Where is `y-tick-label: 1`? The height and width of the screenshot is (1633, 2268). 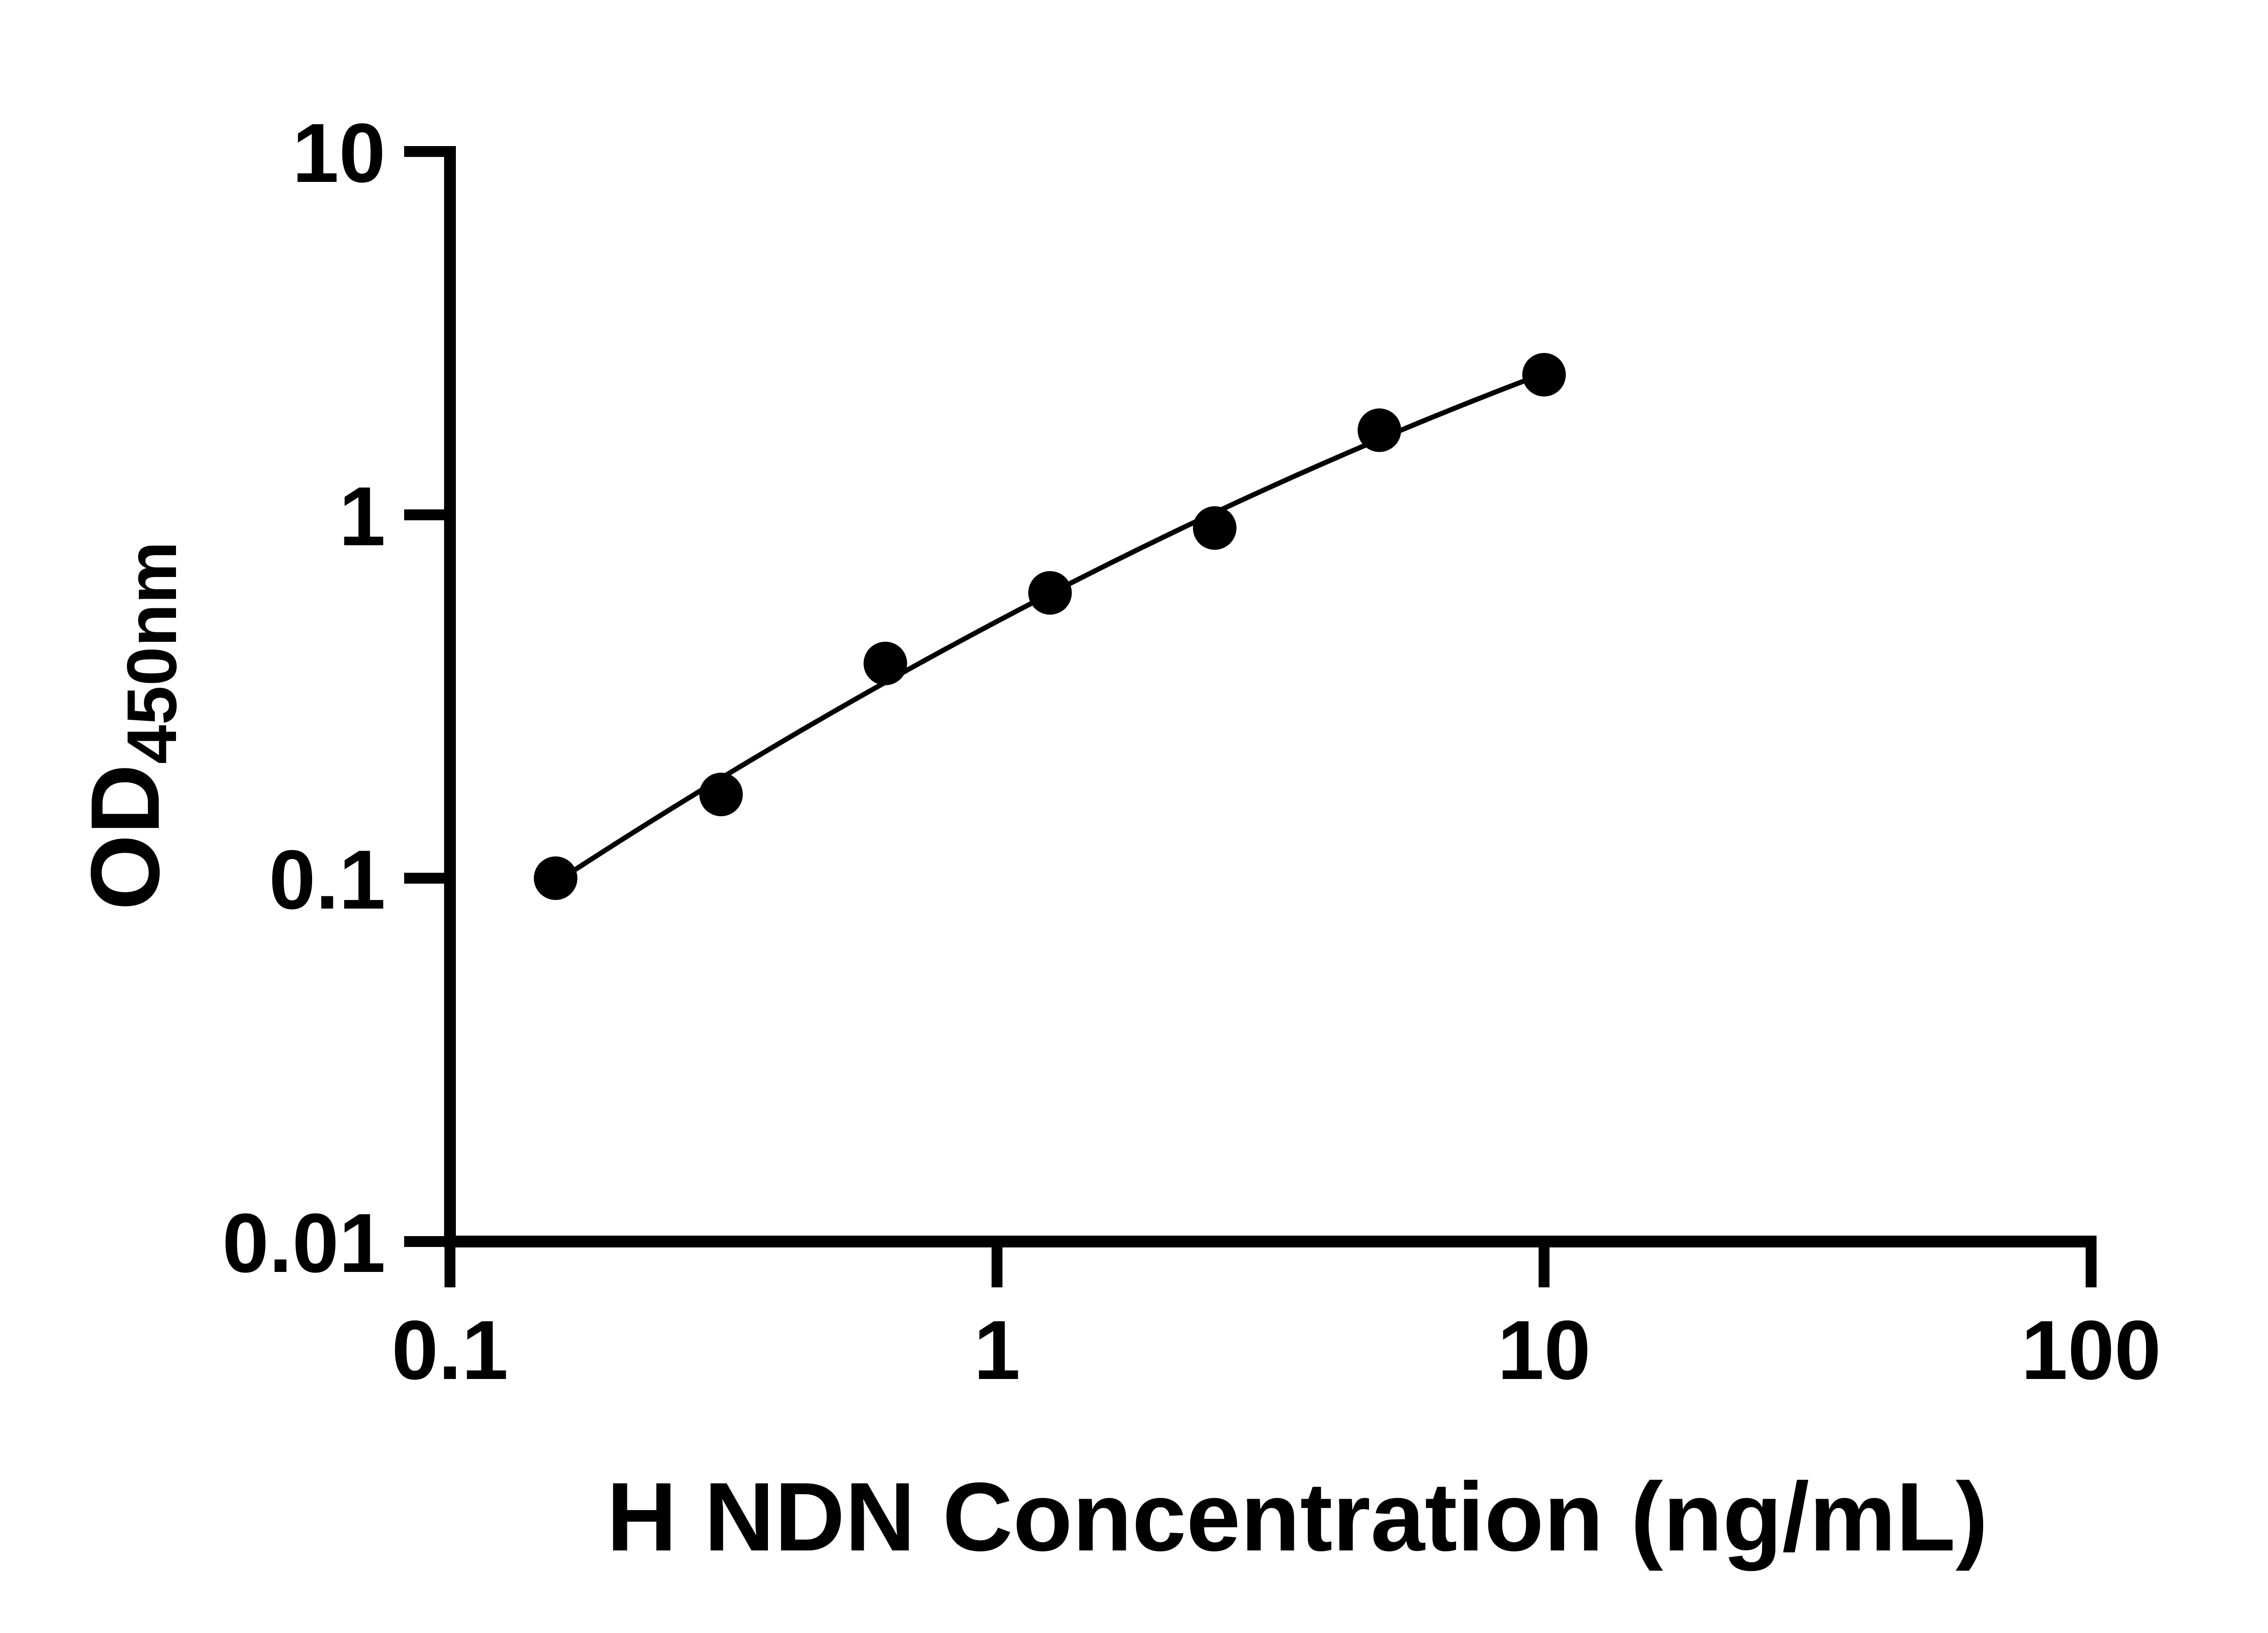
y-tick-label: 1 is located at coordinates (363, 516).